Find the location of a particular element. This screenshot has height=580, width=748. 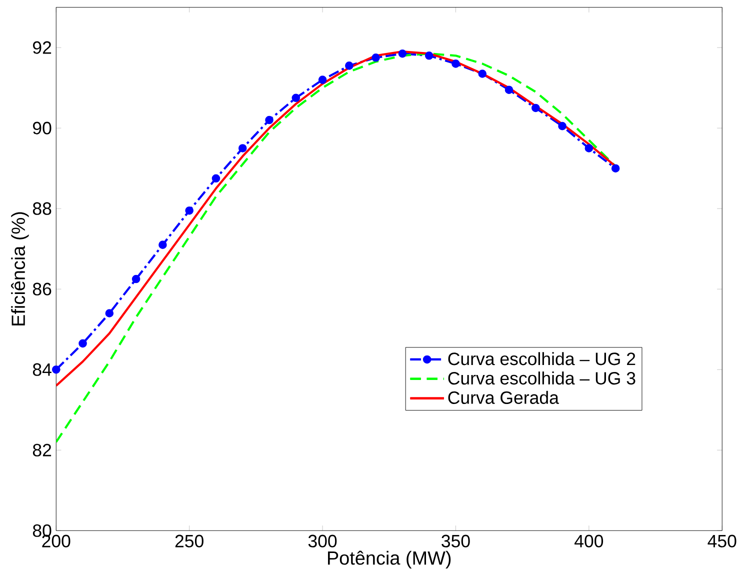

y-tick-label: 90 is located at coordinates (42, 128).